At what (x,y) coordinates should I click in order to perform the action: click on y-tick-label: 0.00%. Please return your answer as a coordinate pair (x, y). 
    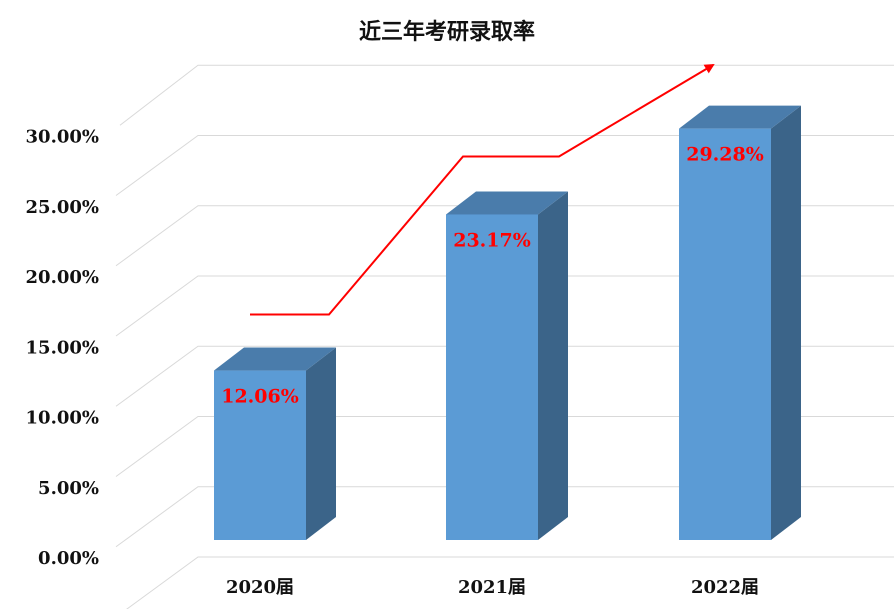
    Looking at the image, I should click on (68, 558).